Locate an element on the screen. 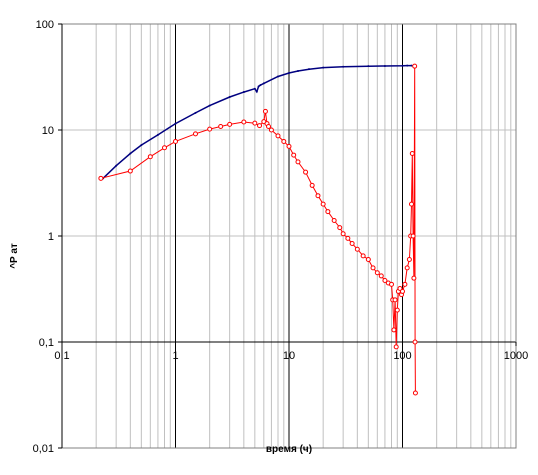  y-tick-label: 10 is located at coordinates (48, 131).